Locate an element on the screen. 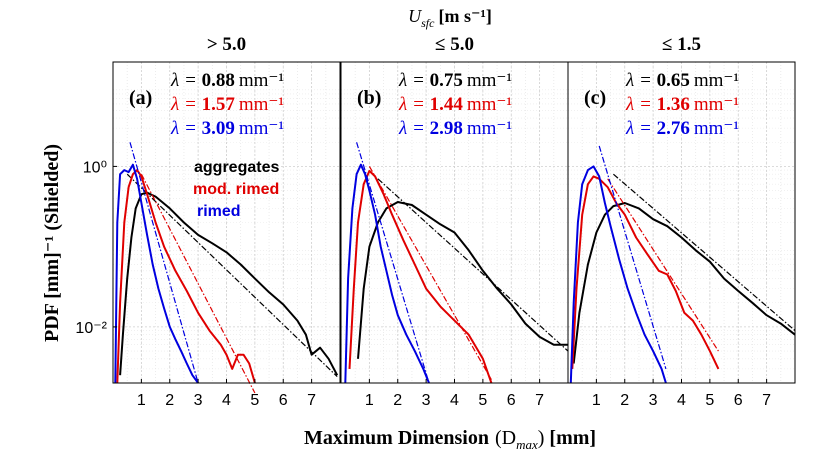  x-axis-label-sub: max is located at coordinates (527, 444).